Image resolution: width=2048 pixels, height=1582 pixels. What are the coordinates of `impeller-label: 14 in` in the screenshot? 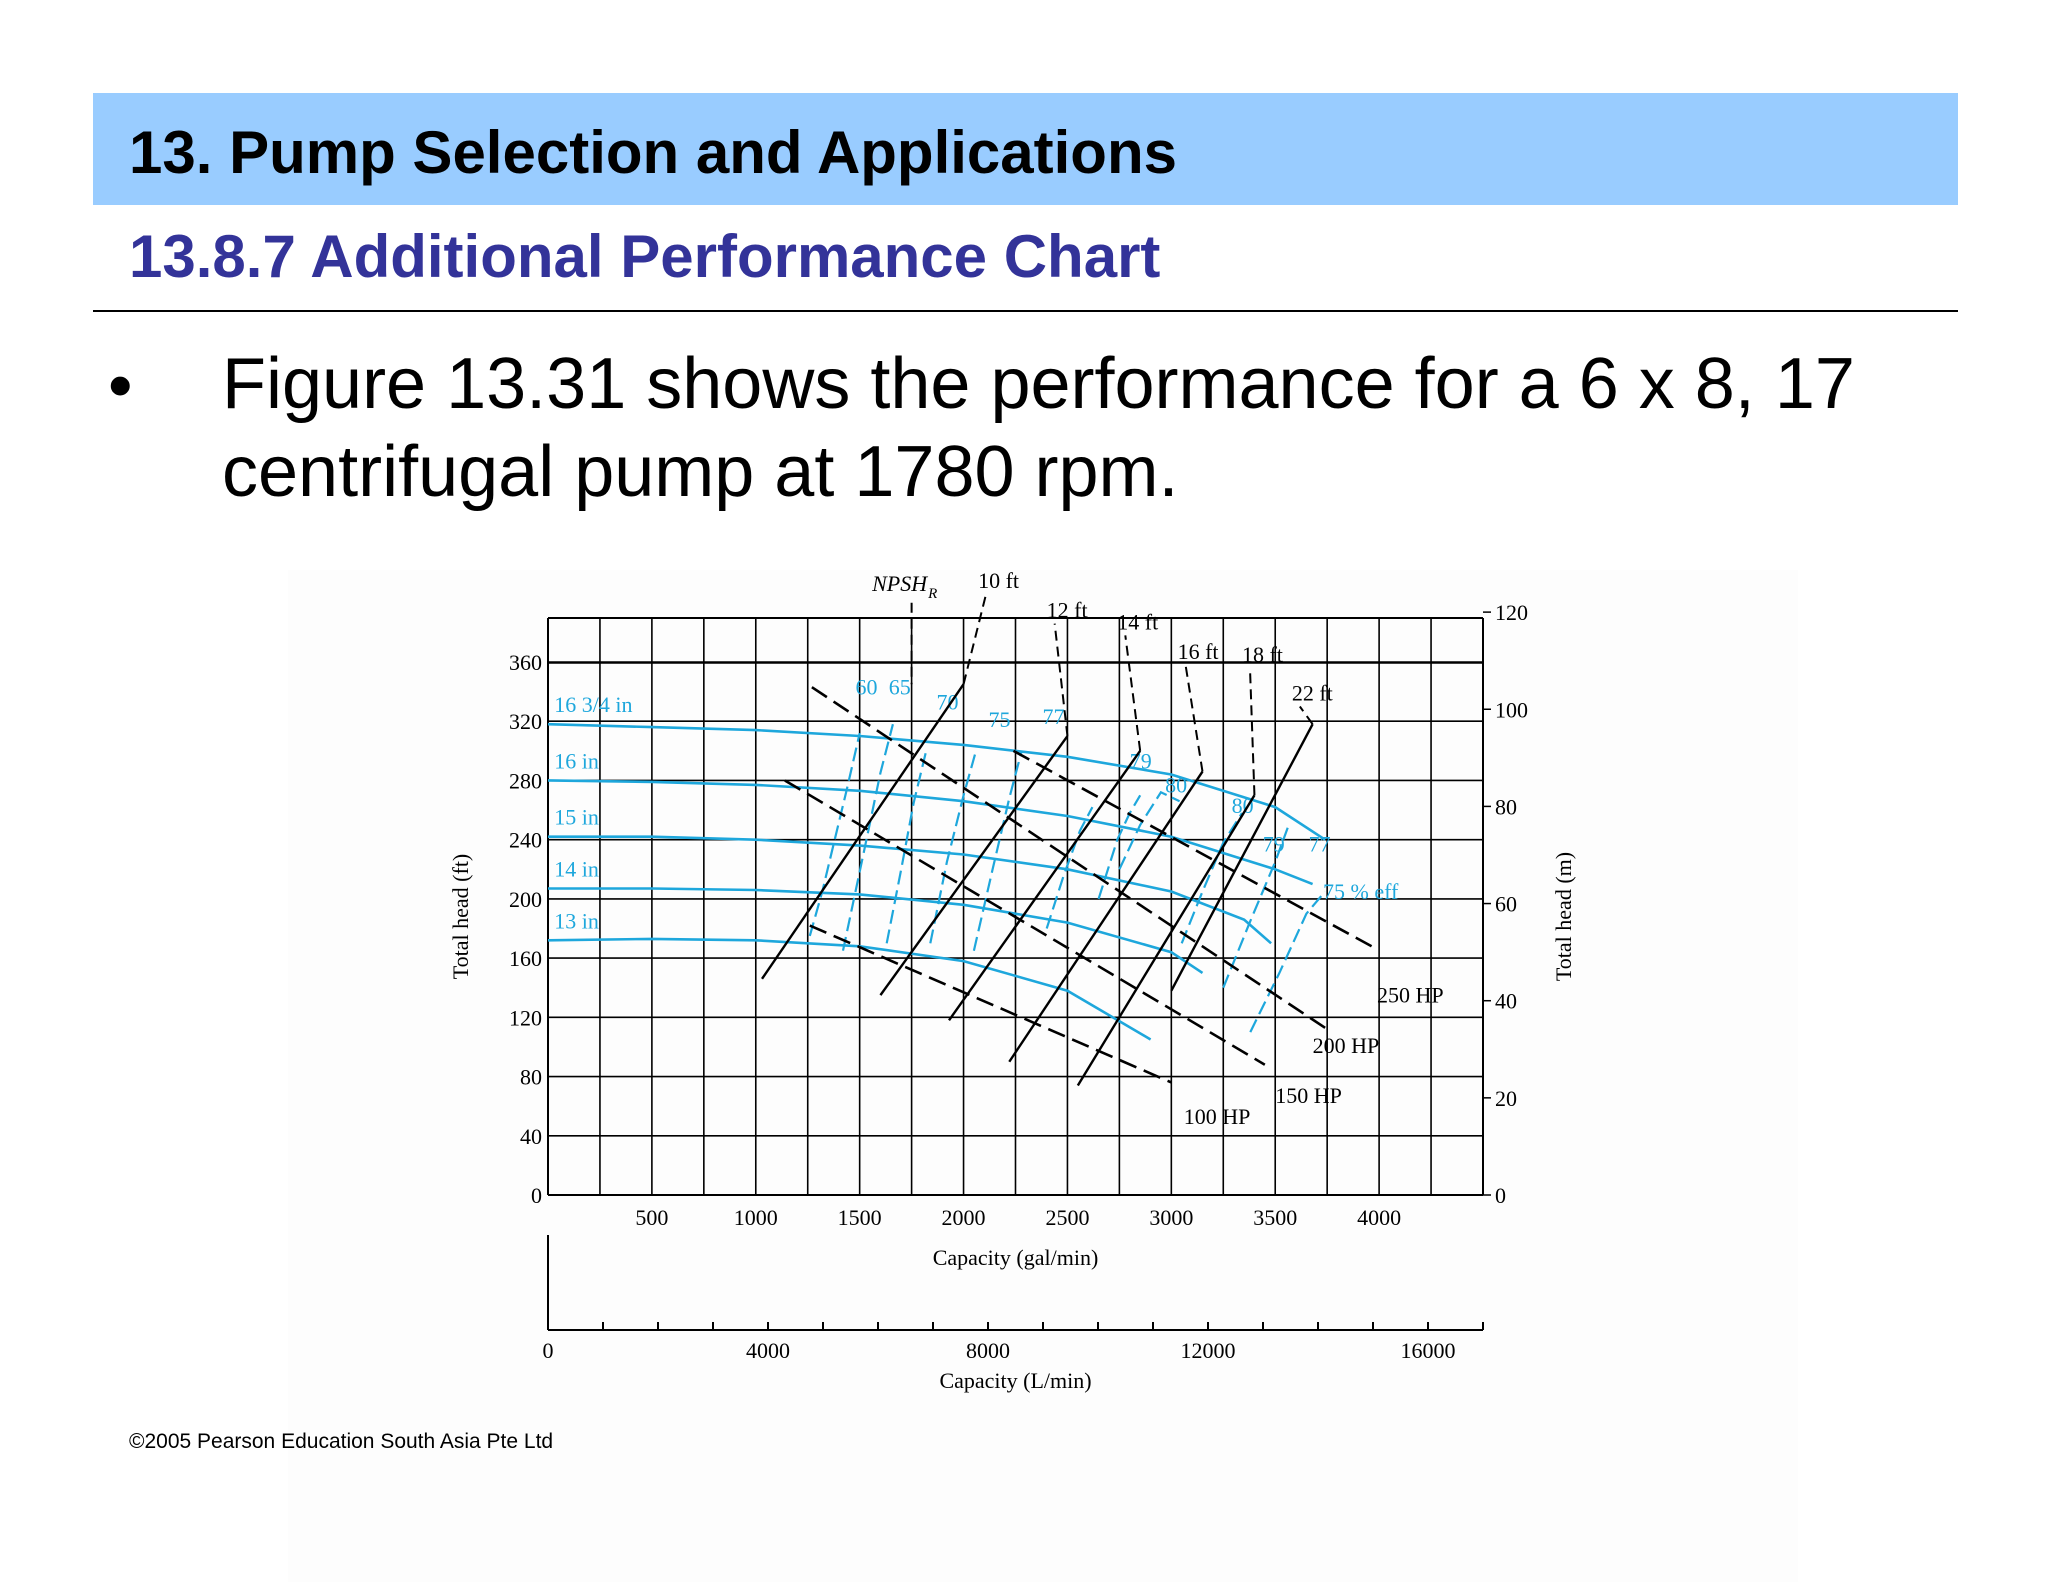 It's located at (576, 869).